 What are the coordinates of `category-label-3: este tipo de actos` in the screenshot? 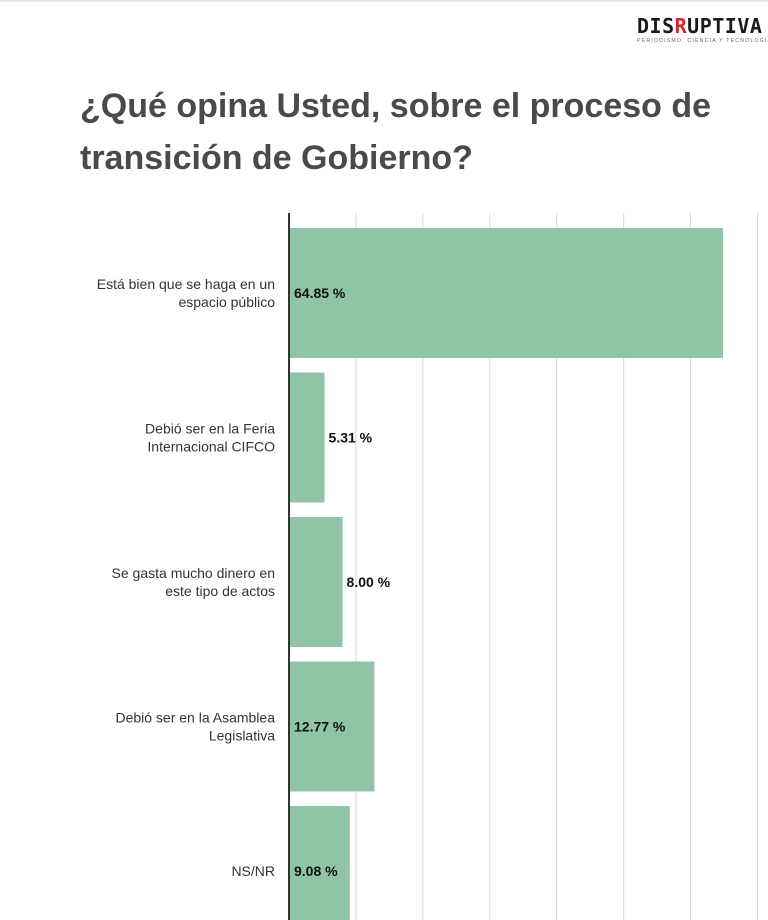 It's located at (220, 591).